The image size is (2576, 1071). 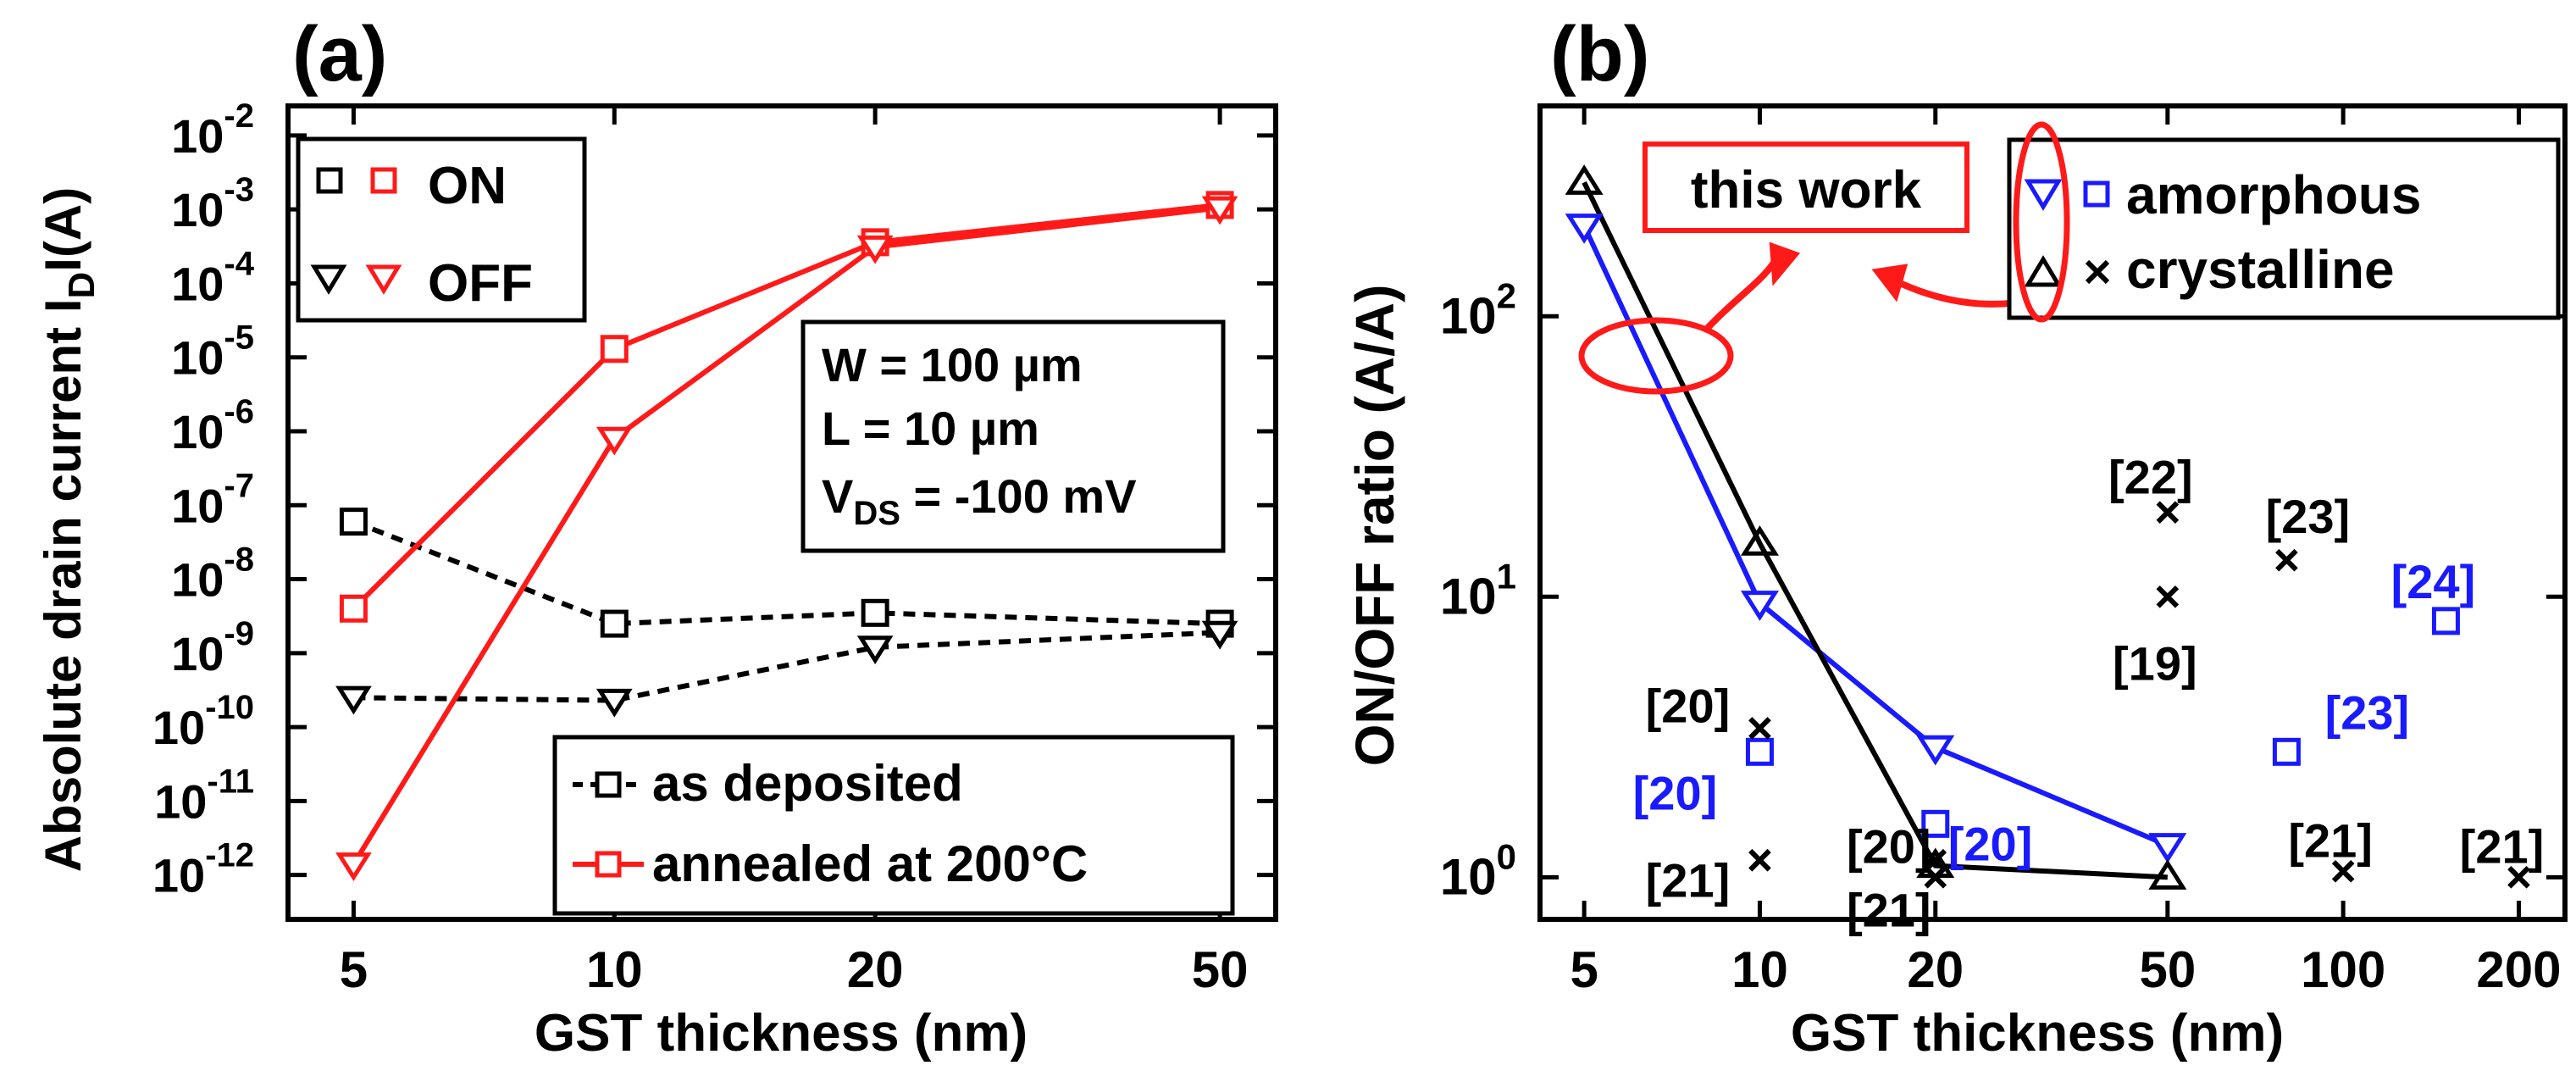 What do you see at coordinates (1478, 309) in the screenshot?
I see `y-tick-label-b: 10²` at bounding box center [1478, 309].